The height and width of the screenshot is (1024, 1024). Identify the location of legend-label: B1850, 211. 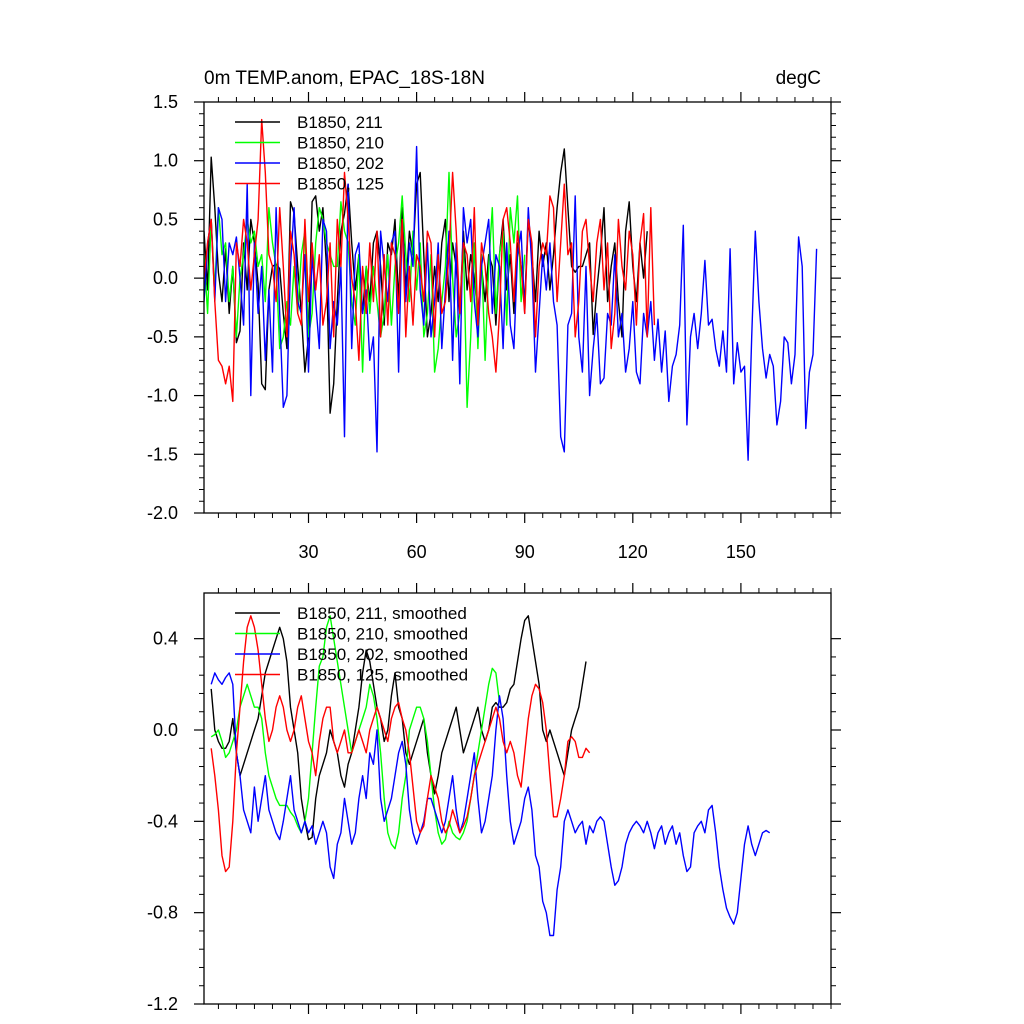
(340, 122).